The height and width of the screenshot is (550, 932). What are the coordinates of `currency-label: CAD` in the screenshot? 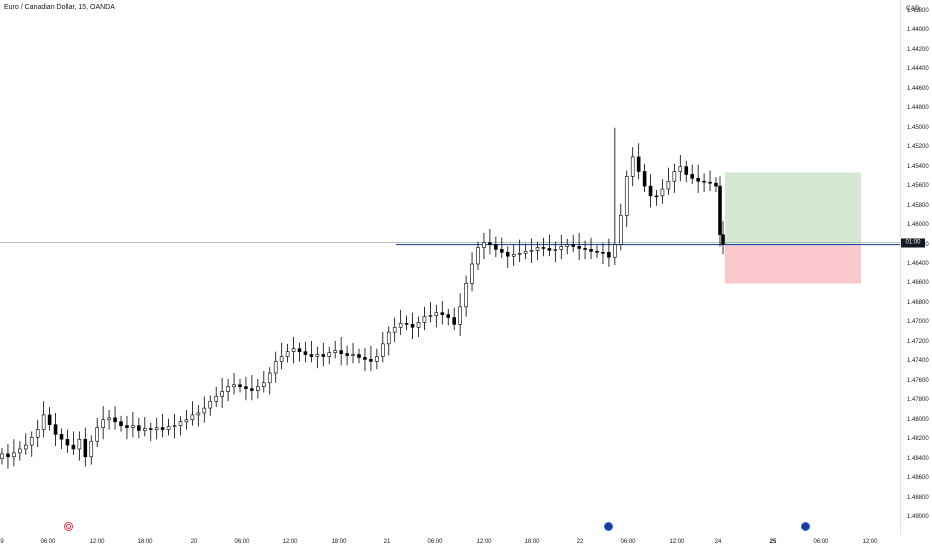 It's located at (913, 8).